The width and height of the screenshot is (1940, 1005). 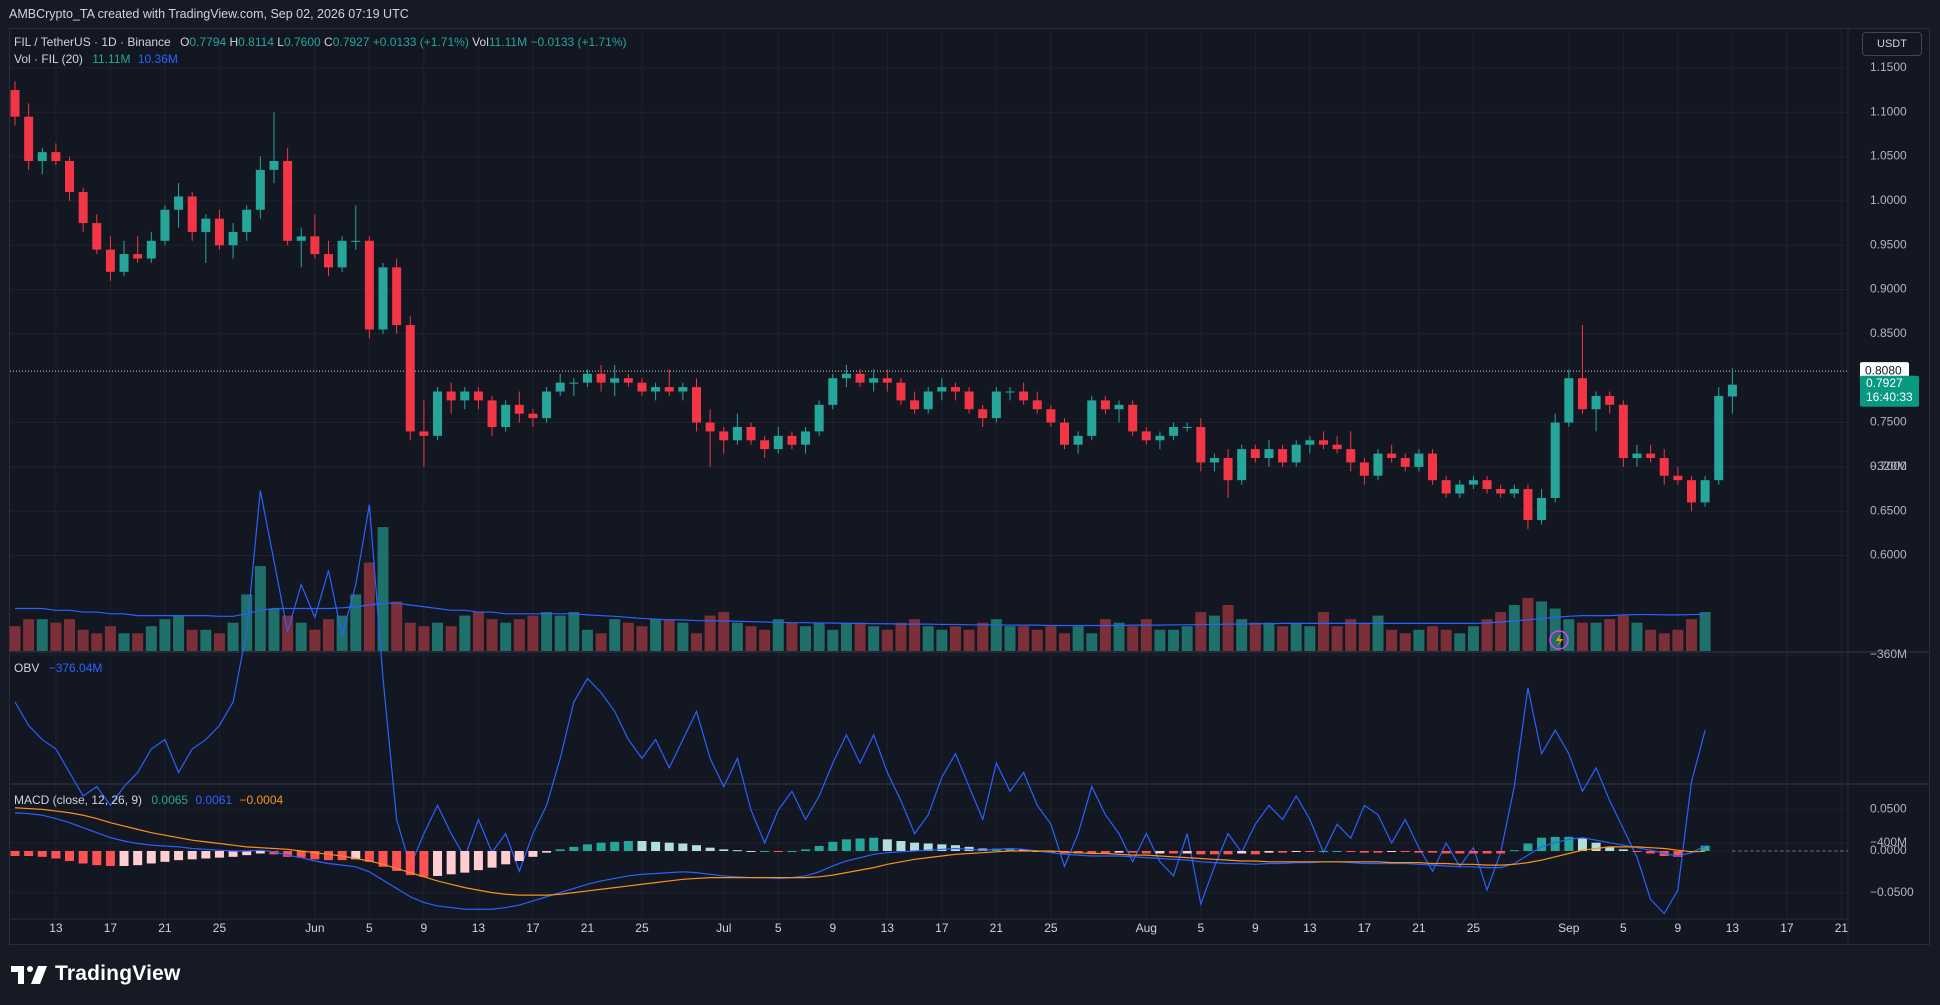 I want to click on volume-ma, so click(x=860, y=614).